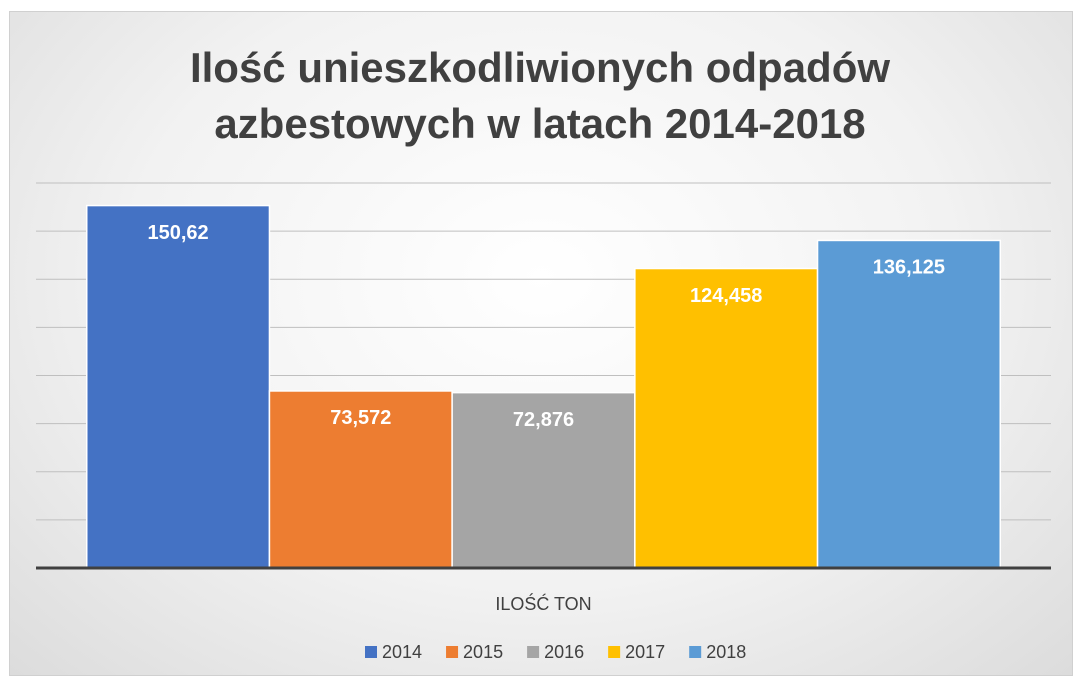 Image resolution: width=1083 pixels, height=684 pixels. What do you see at coordinates (360, 418) in the screenshot?
I see `data-label: 73,572` at bounding box center [360, 418].